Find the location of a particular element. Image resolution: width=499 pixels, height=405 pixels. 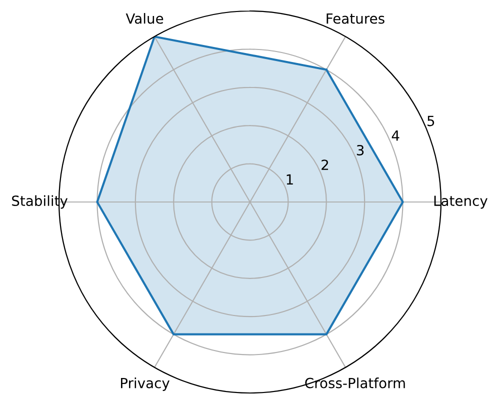

spoke-label: Value is located at coordinates (145, 18).